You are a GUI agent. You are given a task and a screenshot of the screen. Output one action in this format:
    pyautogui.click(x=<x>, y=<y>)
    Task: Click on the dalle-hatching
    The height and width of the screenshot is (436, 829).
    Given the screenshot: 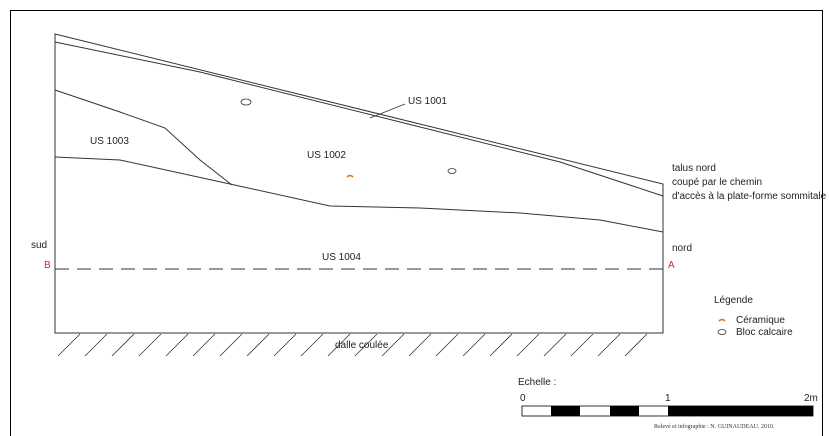 What is the action you would take?
    pyautogui.click(x=352, y=345)
    